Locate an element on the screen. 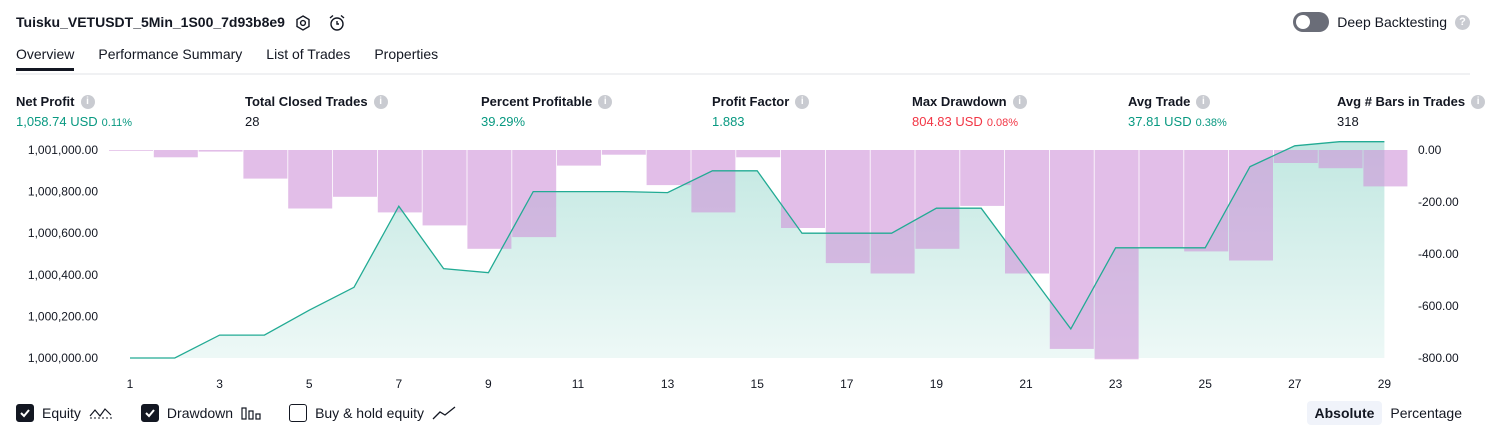 This screenshot has width=1486, height=438. metric-percent: 0.38% is located at coordinates (1211, 123).